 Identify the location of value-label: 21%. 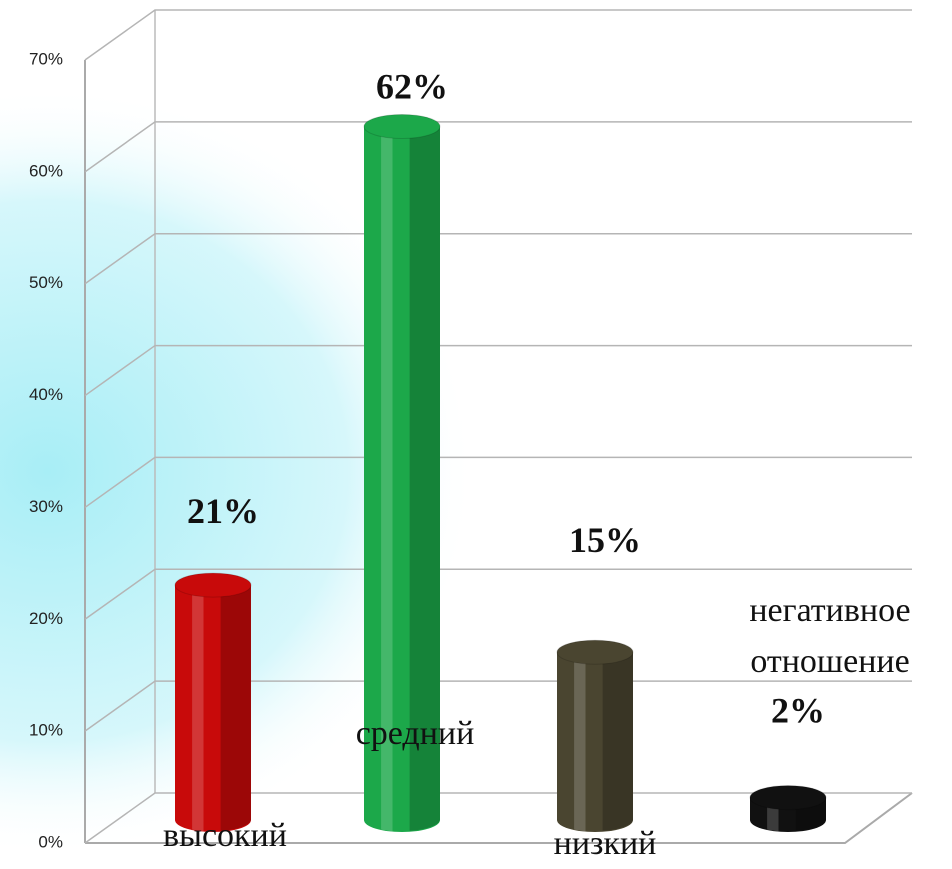
(223, 511).